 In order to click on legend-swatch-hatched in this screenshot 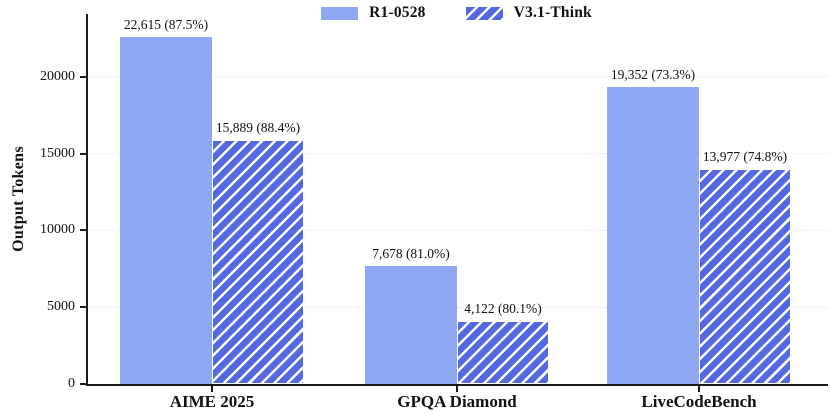, I will do `click(484, 13)`.